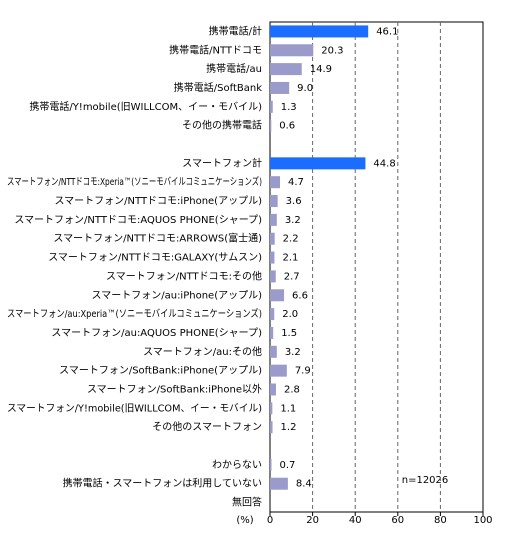 This screenshot has height=548, width=508. I want to click on value-label: 1.3, so click(289, 107).